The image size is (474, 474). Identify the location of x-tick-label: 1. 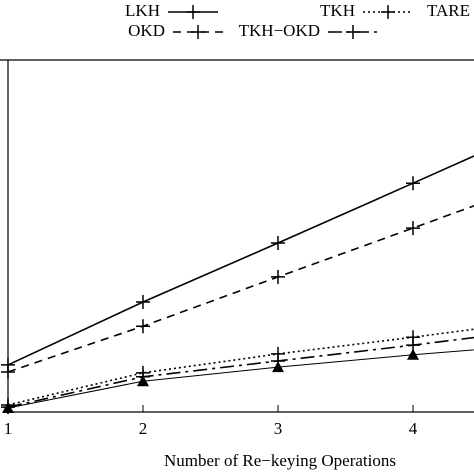
(8, 428).